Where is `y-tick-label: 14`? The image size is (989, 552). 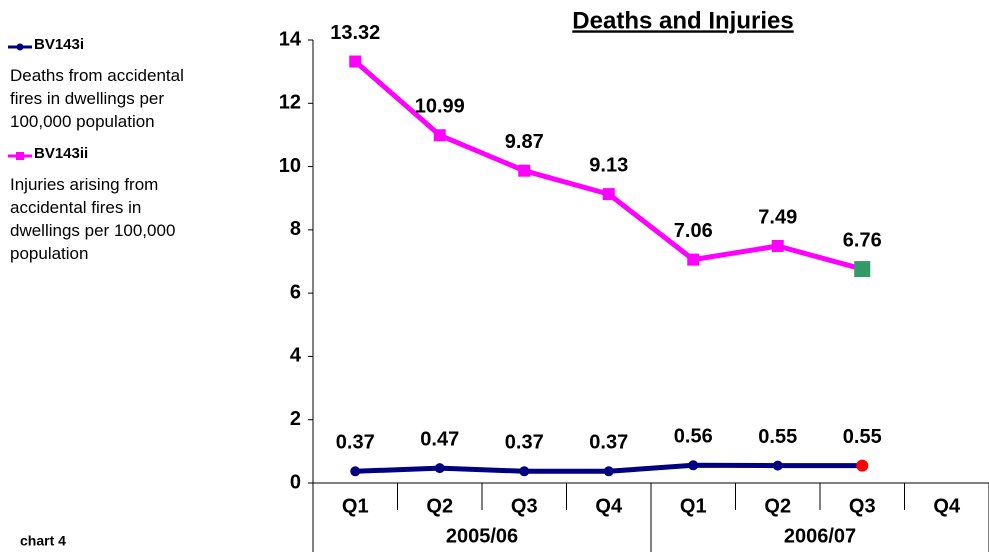
y-tick-label: 14 is located at coordinates (290, 39).